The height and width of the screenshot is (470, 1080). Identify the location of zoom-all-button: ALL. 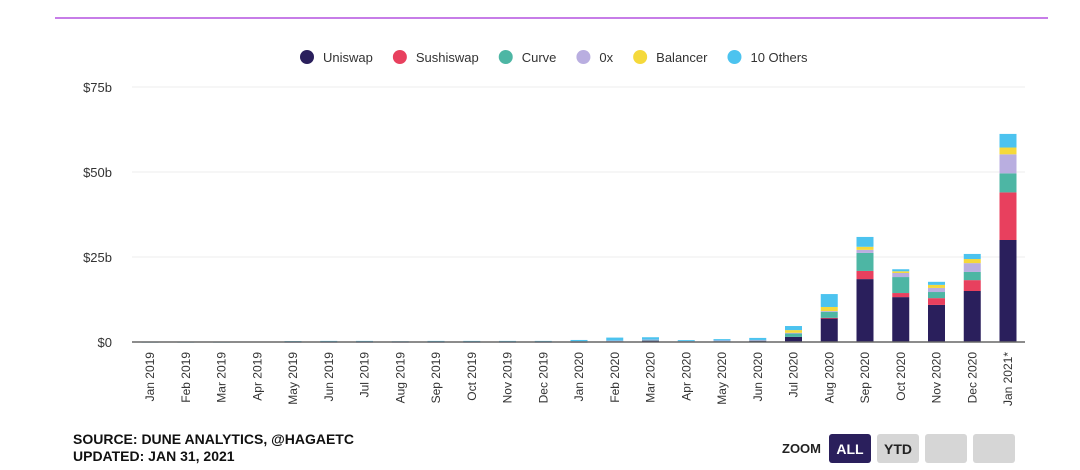
(850, 448).